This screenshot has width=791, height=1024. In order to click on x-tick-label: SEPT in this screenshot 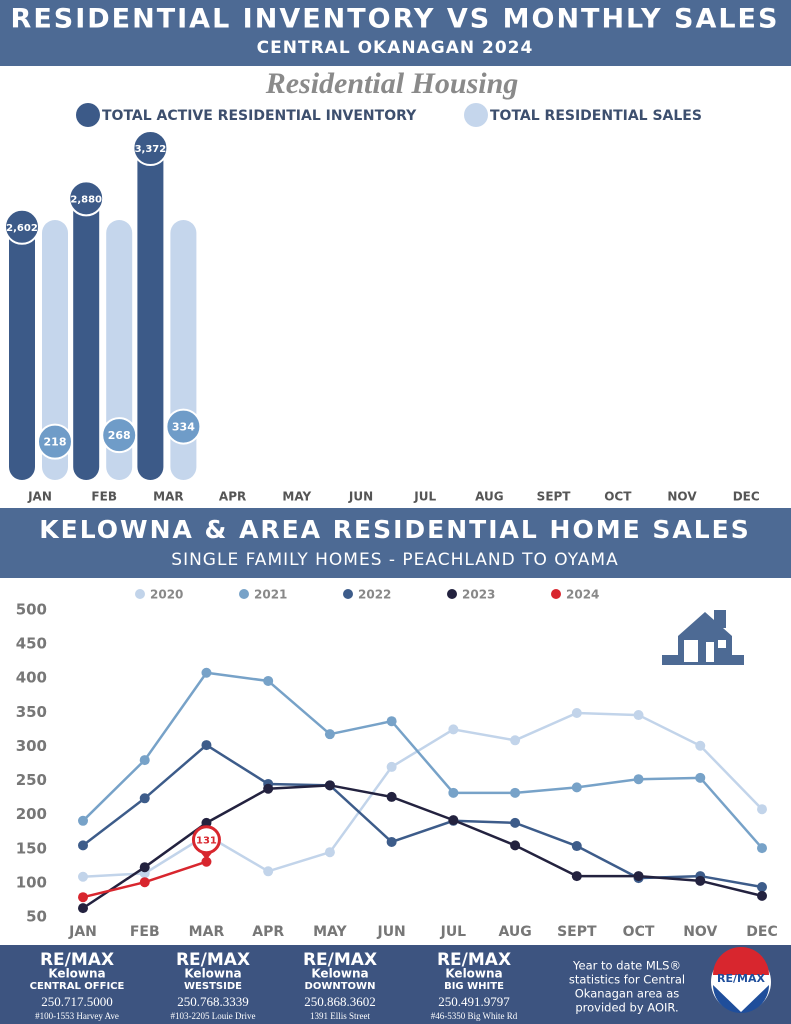, I will do `click(554, 497)`.